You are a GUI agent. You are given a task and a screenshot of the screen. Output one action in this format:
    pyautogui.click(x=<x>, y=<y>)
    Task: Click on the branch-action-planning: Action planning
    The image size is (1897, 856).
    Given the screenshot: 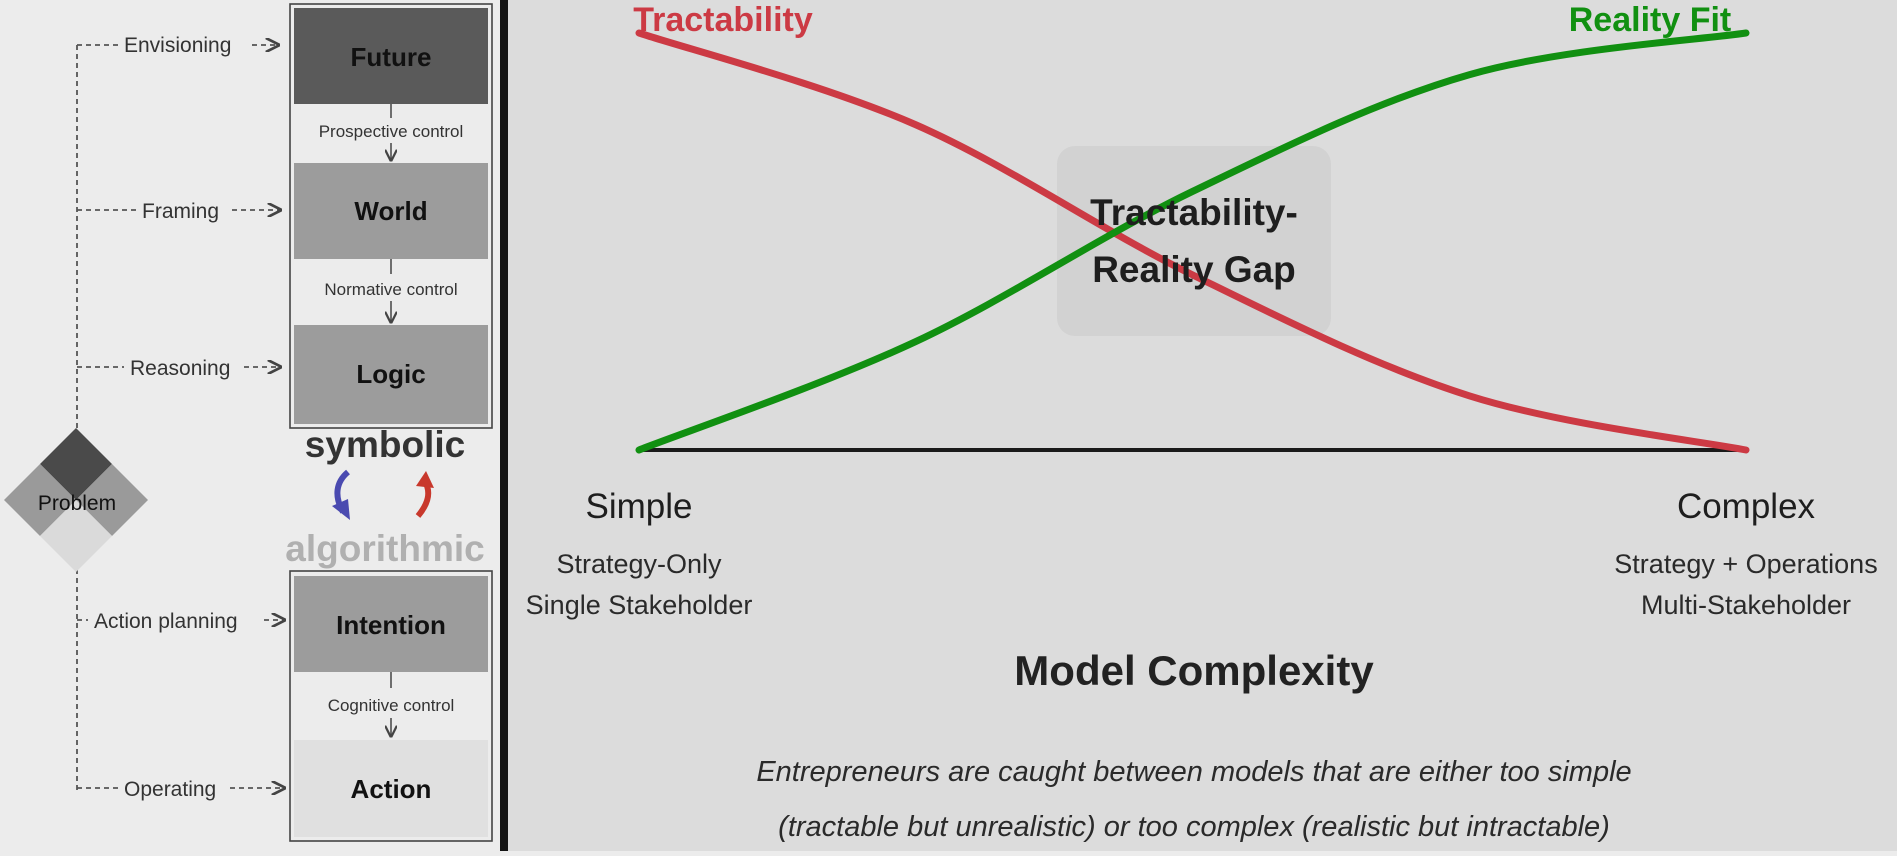 What is the action you would take?
    pyautogui.click(x=180, y=621)
    